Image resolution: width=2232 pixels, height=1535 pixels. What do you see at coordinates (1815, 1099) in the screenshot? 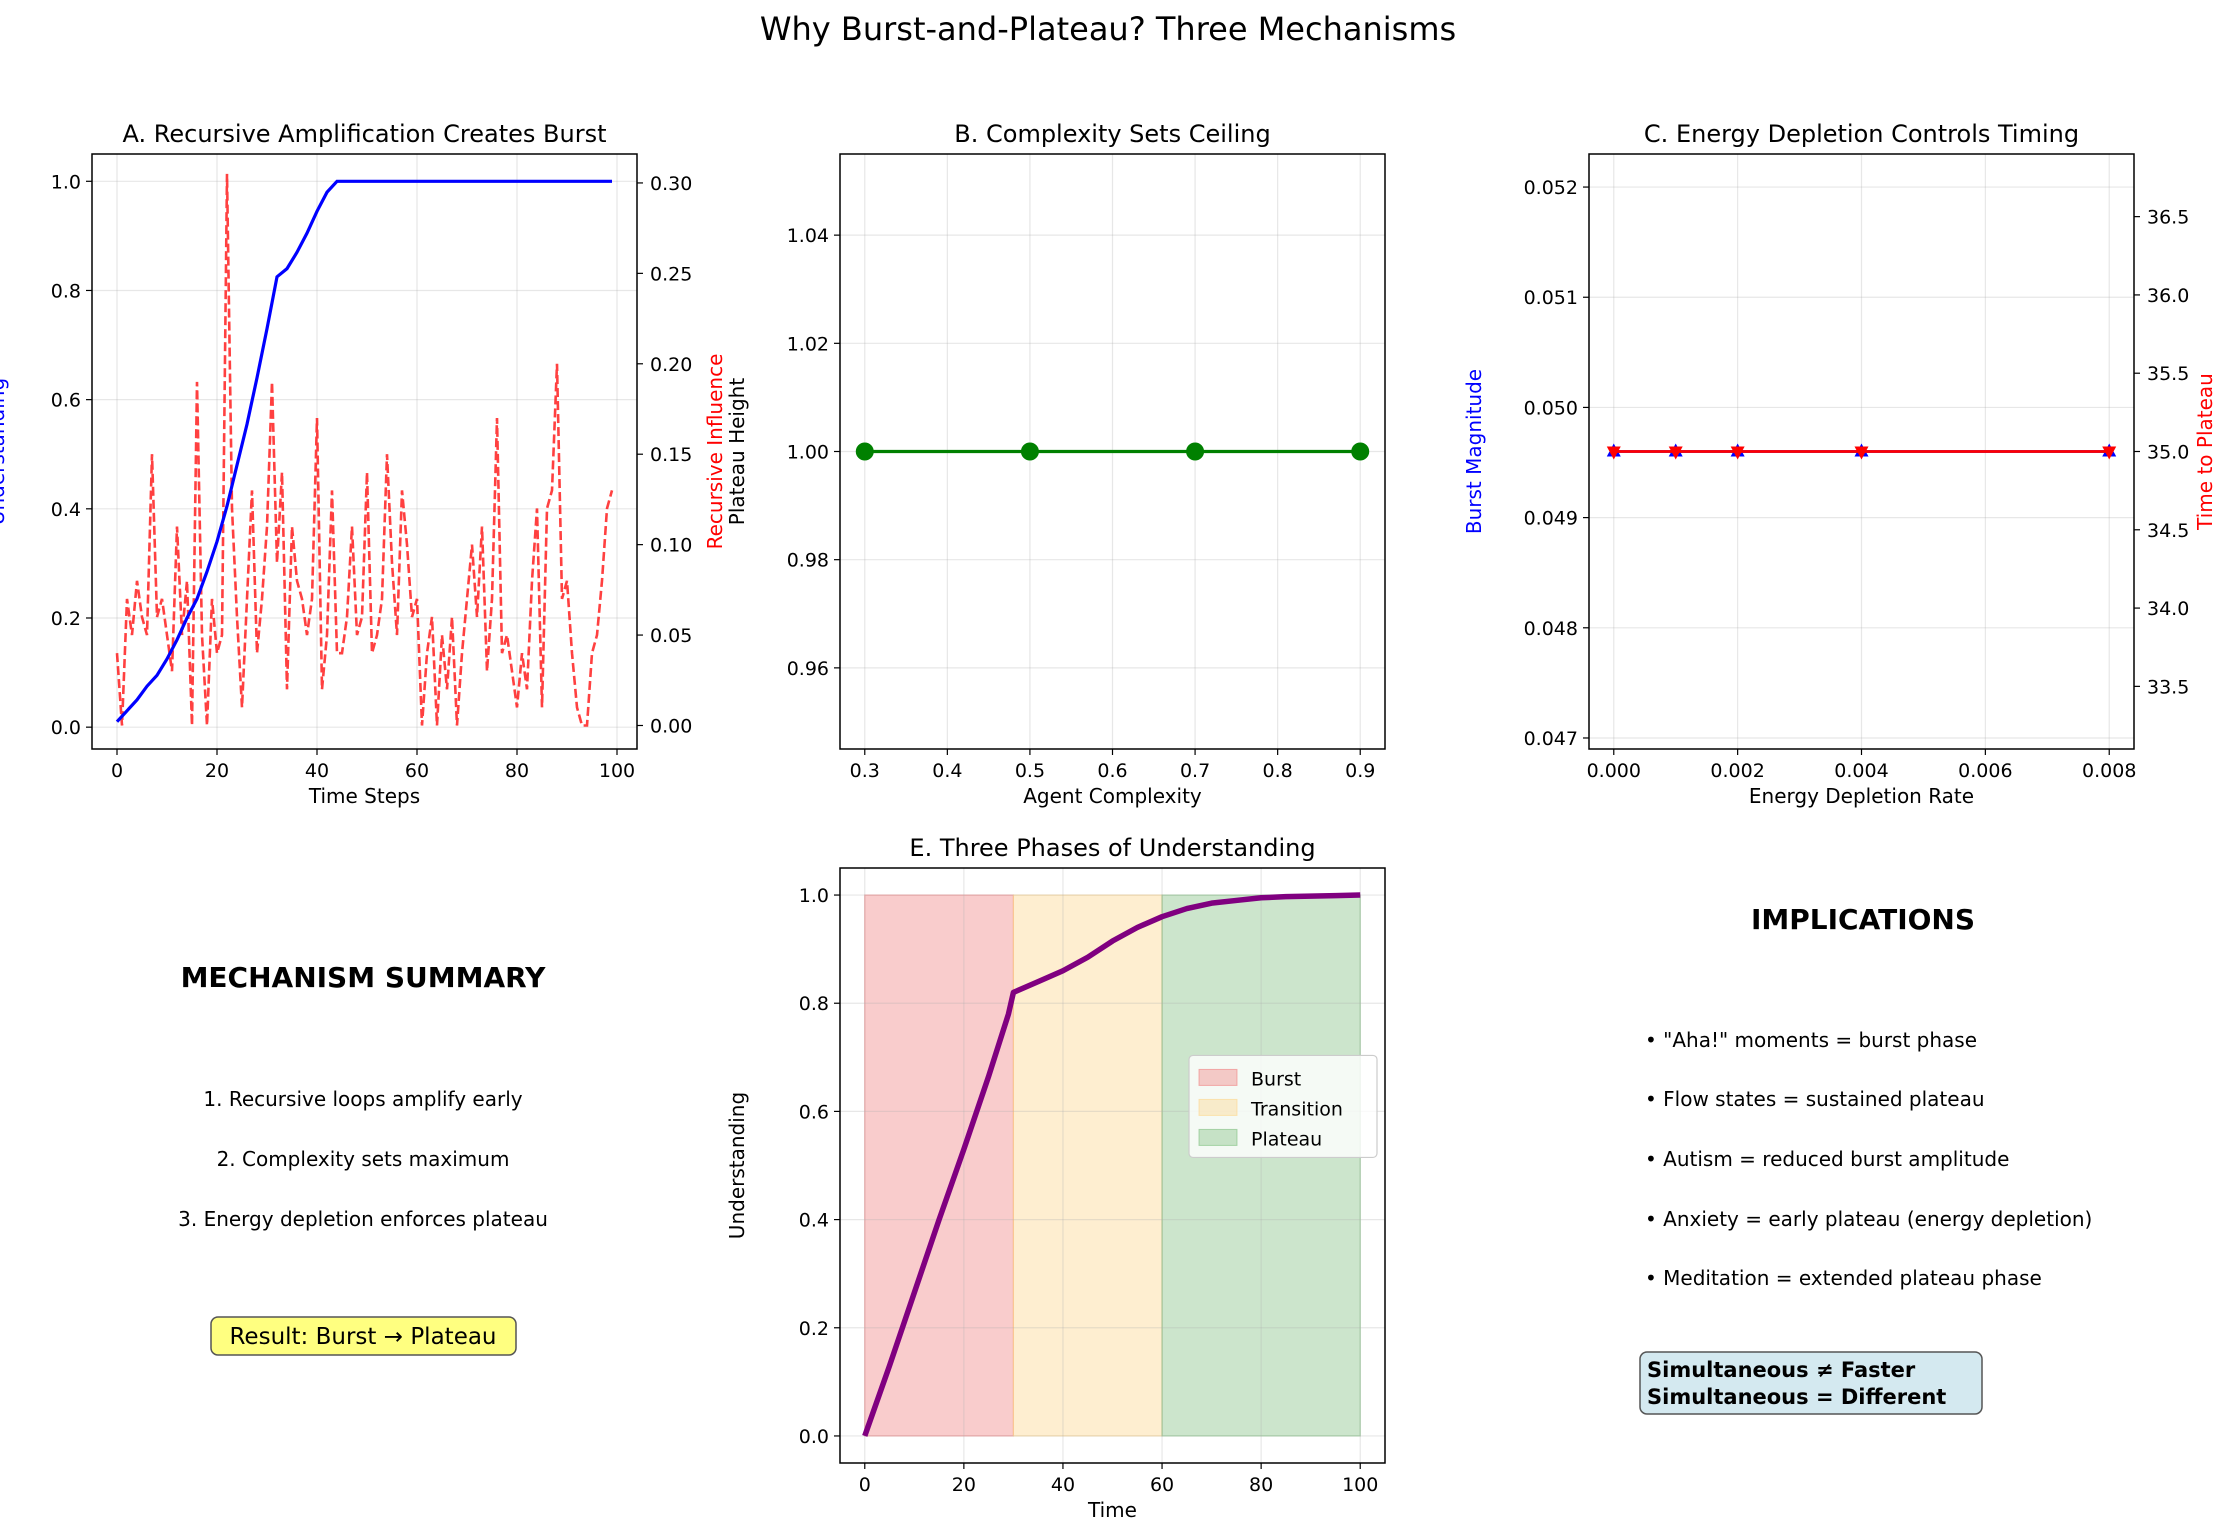
I see `implication-item: • Flow states = sustained plateau` at bounding box center [1815, 1099].